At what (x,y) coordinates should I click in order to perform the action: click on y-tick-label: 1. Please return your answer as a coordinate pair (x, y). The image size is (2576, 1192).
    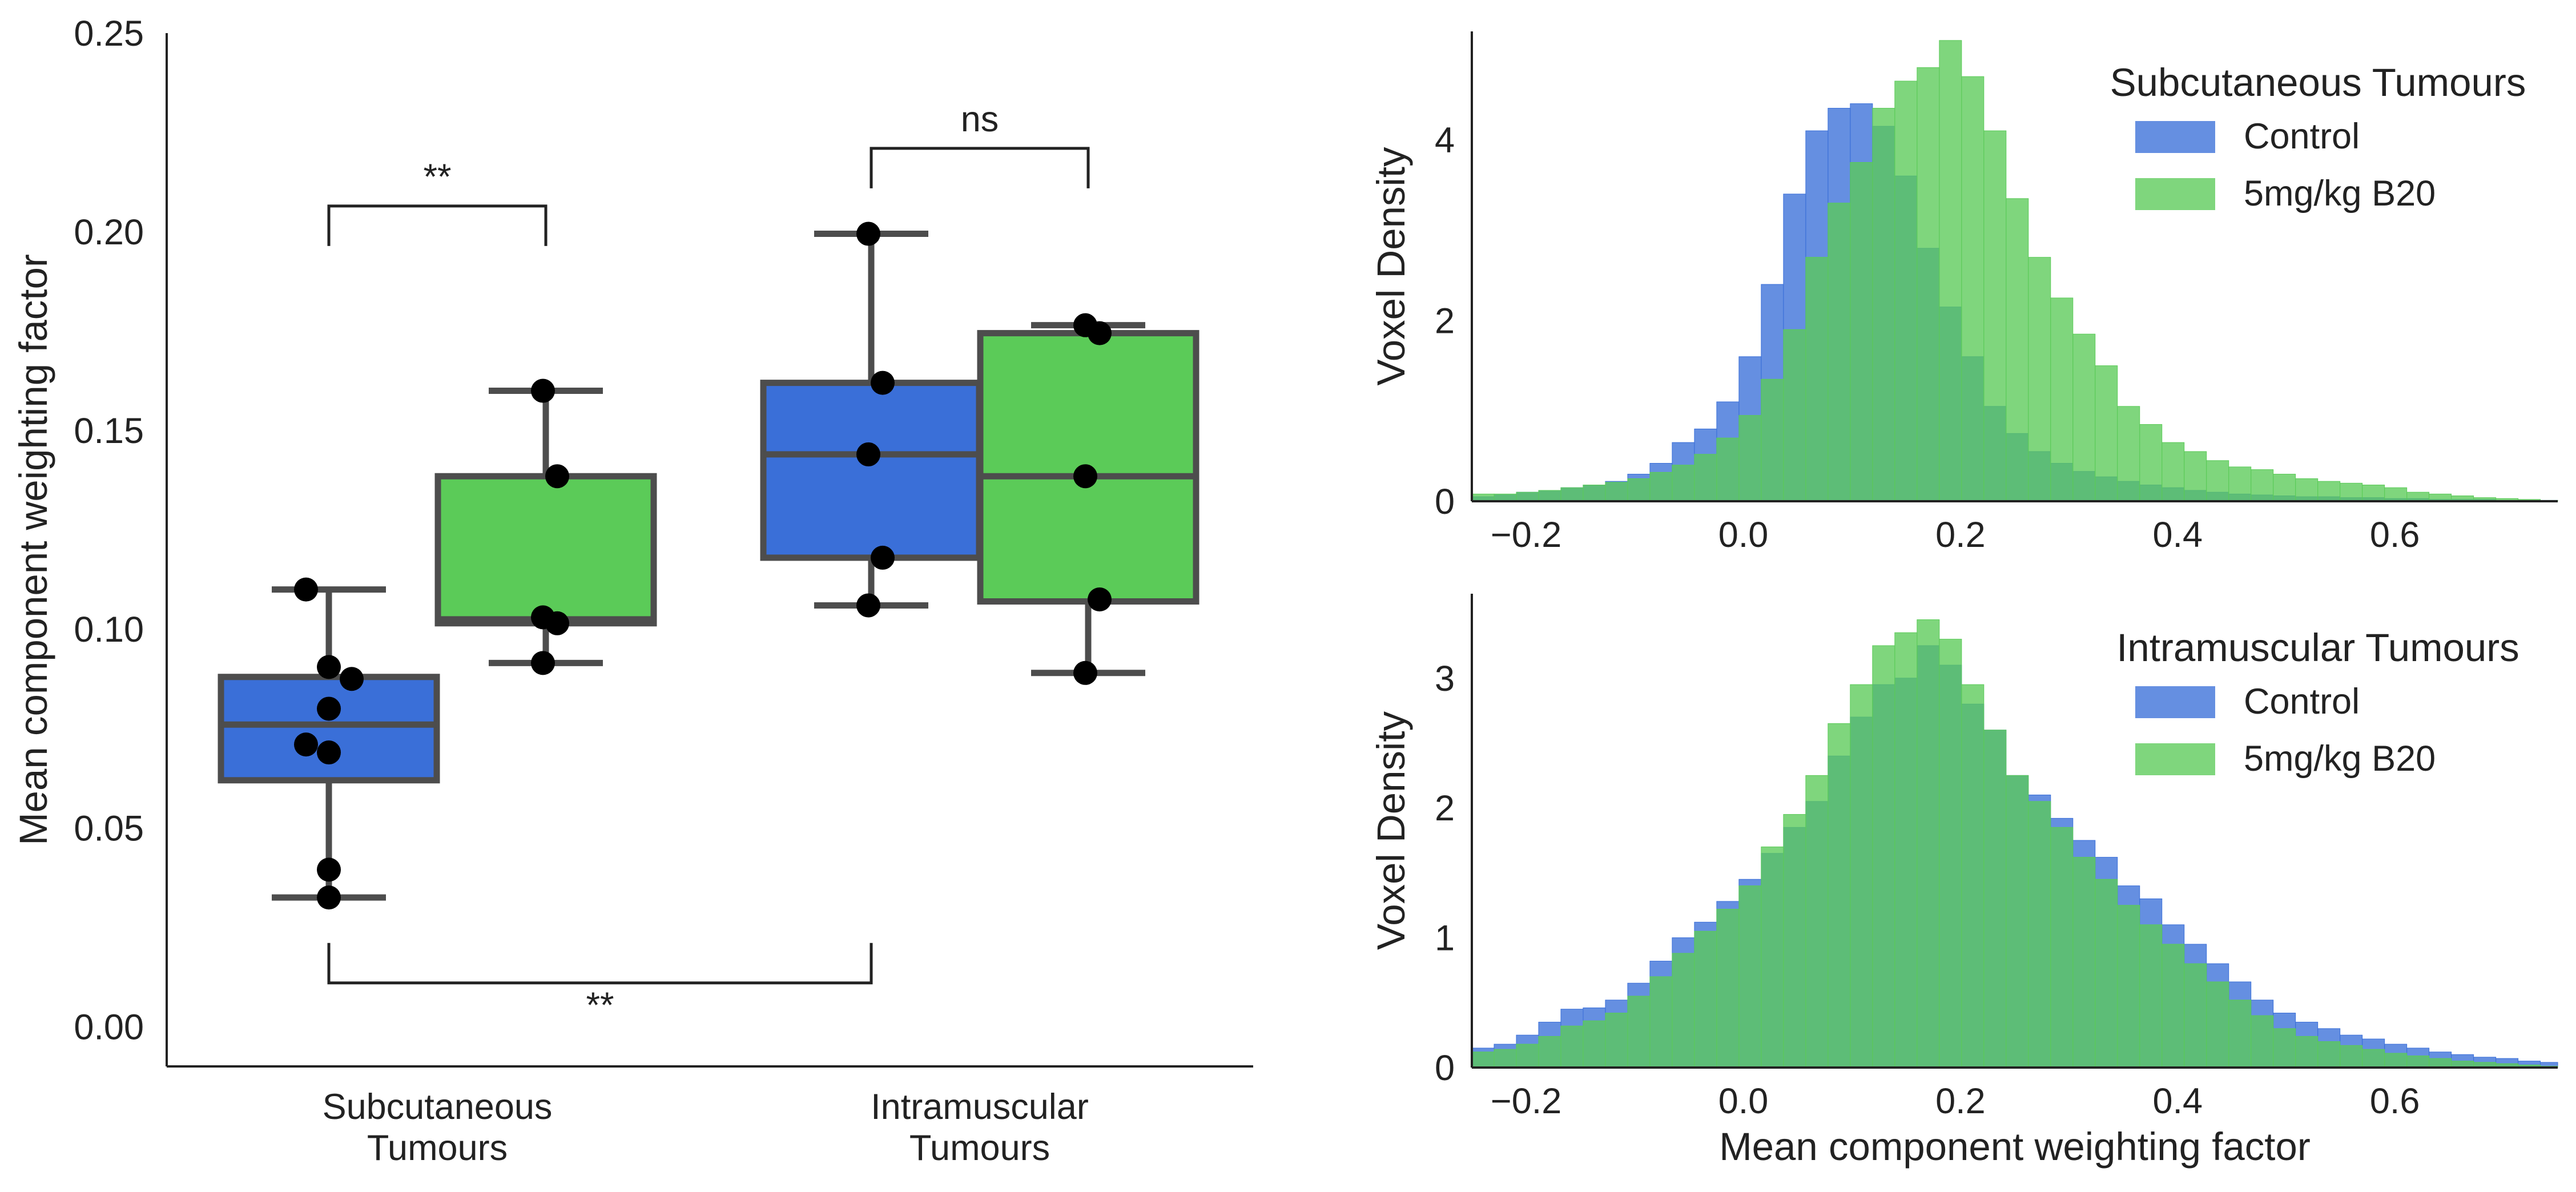
    Looking at the image, I should click on (1445, 939).